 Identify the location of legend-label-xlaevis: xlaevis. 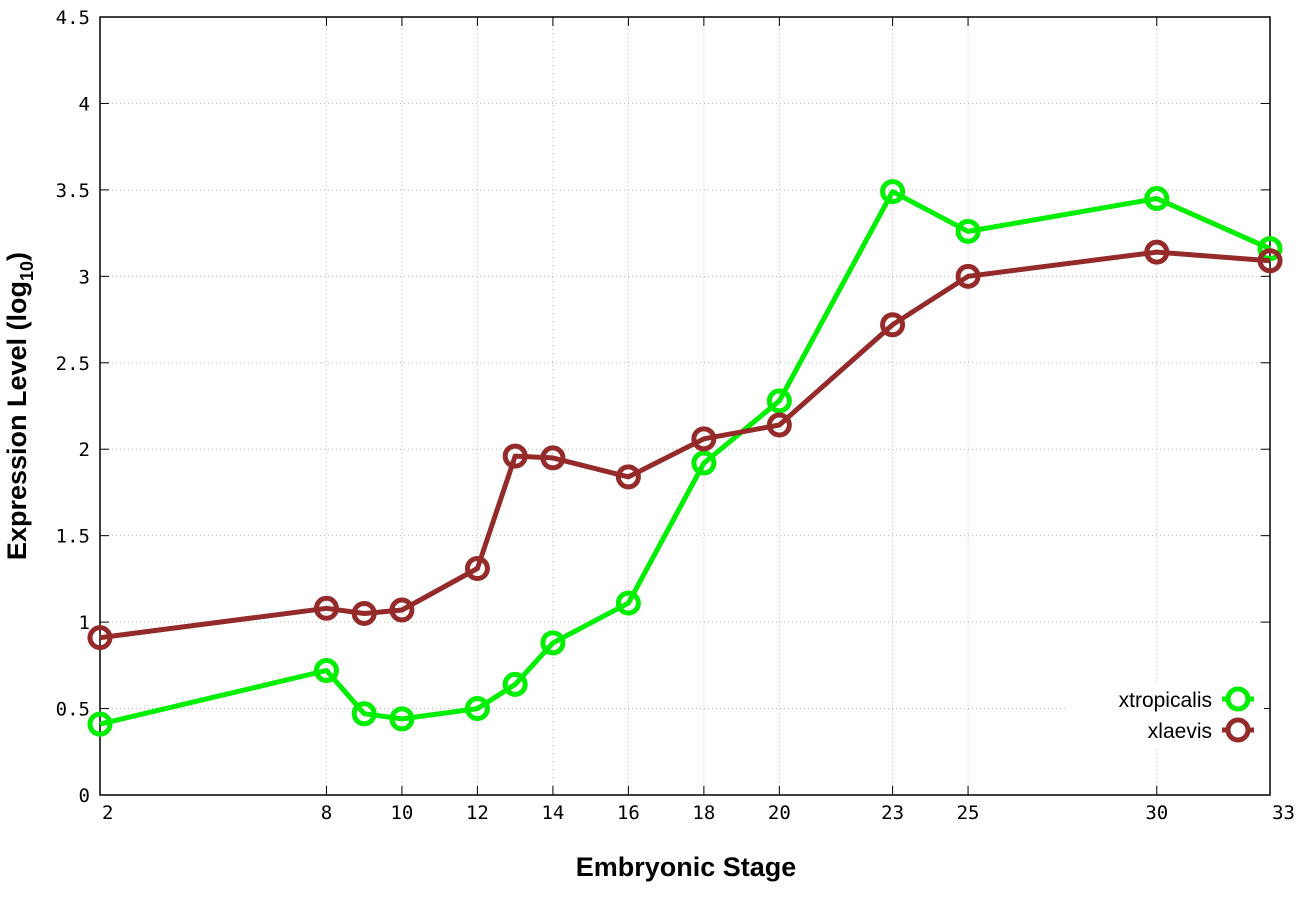
(1180, 731).